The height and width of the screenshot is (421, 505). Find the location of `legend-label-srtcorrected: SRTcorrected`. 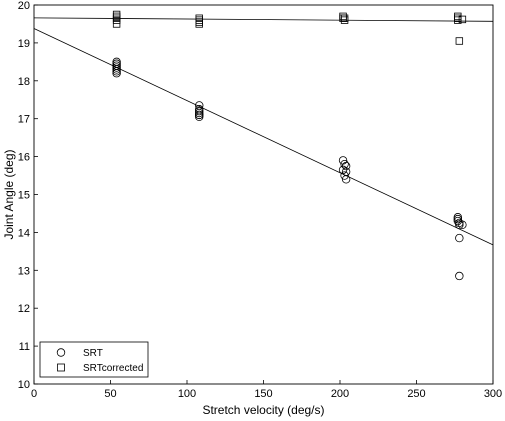

legend-label-srtcorrected: SRTcorrected is located at coordinates (113, 368).